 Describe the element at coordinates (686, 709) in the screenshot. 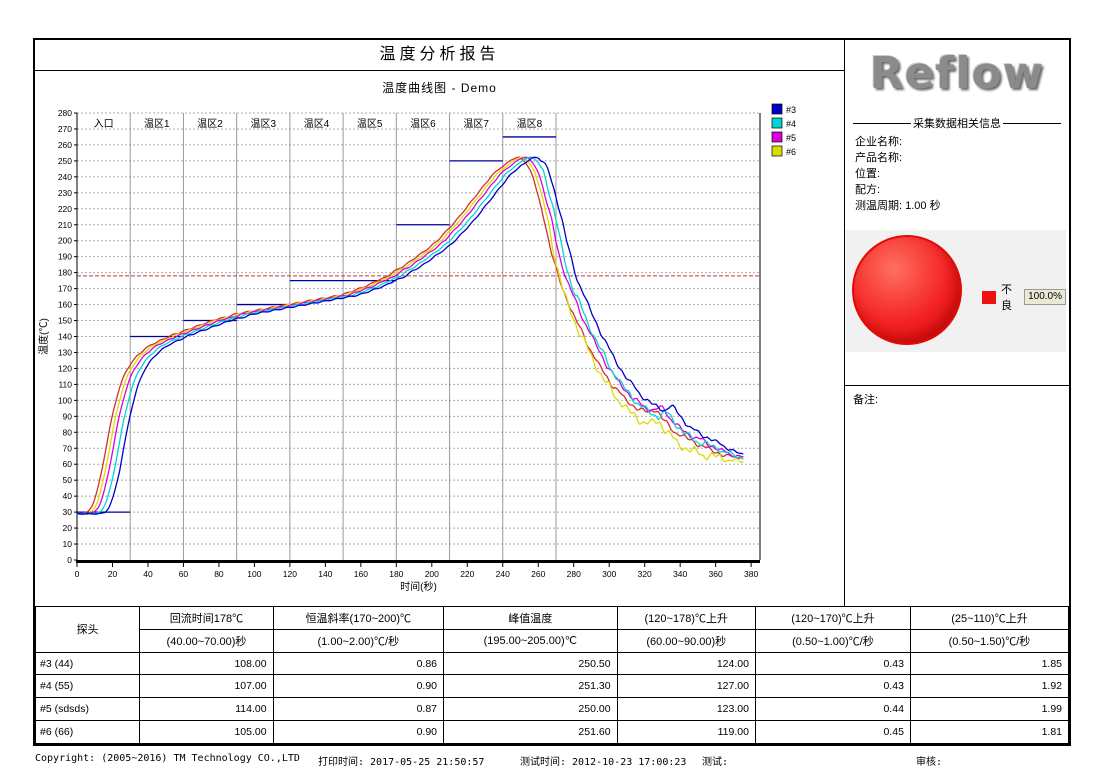

I see `value-cell: 123.00` at that location.